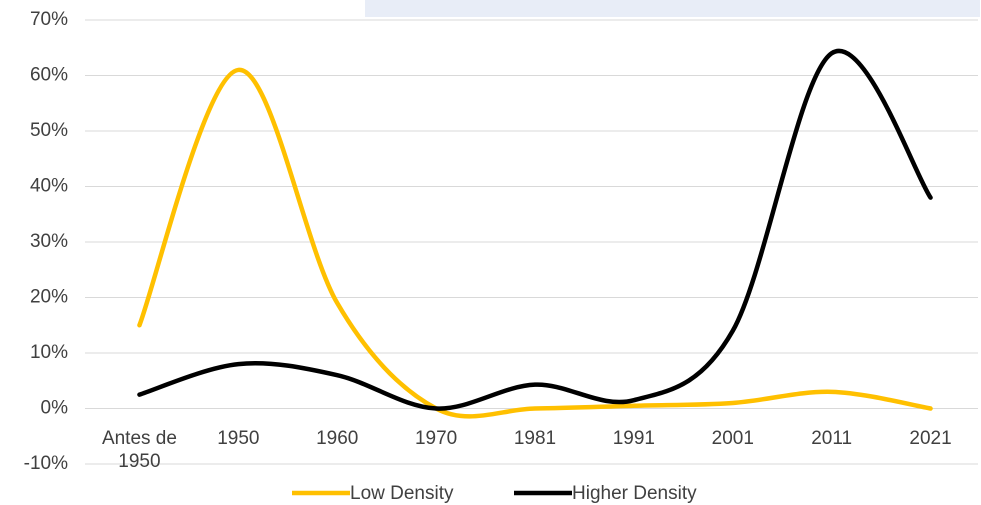 The height and width of the screenshot is (505, 981). I want to click on legend-label: Higher Density, so click(634, 493).